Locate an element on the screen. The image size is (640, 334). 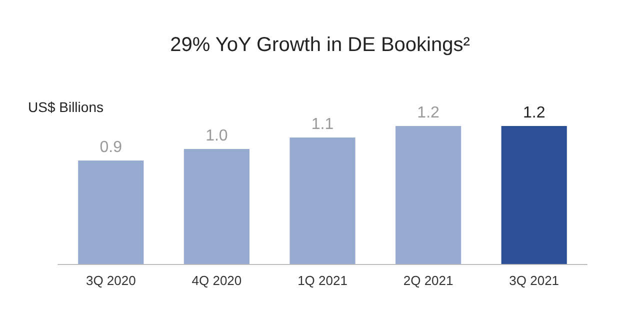
x-tick-label: 2Q 2021 is located at coordinates (428, 280).